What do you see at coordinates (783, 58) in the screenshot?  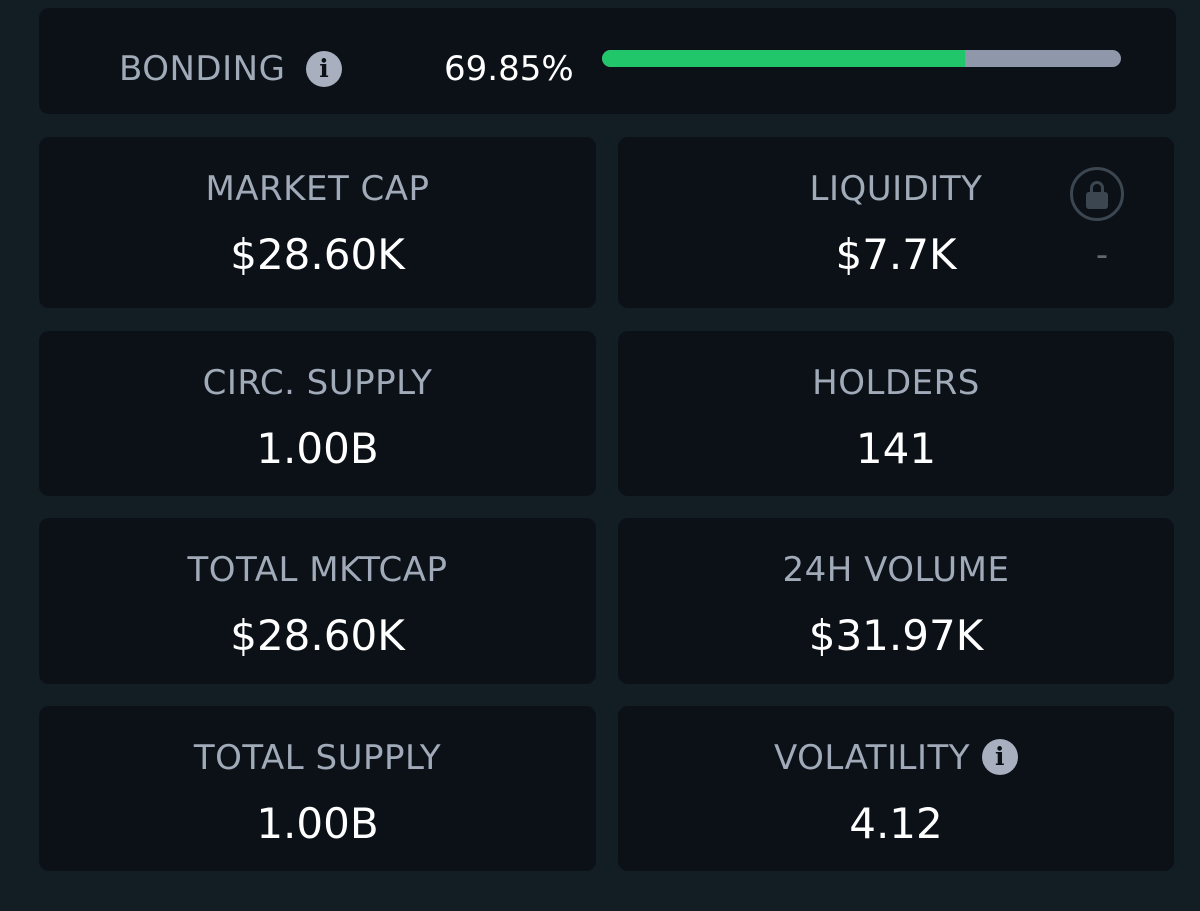 I see `bonding-progress-fill` at bounding box center [783, 58].